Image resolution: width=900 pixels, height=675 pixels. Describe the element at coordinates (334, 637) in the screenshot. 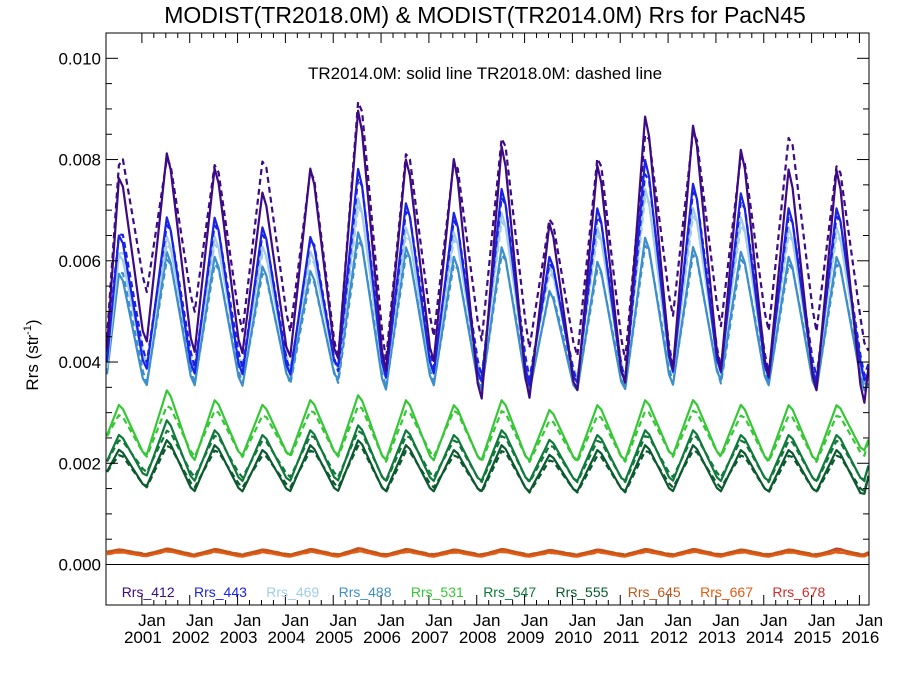

I see `x-tick-label-year: 2005` at that location.